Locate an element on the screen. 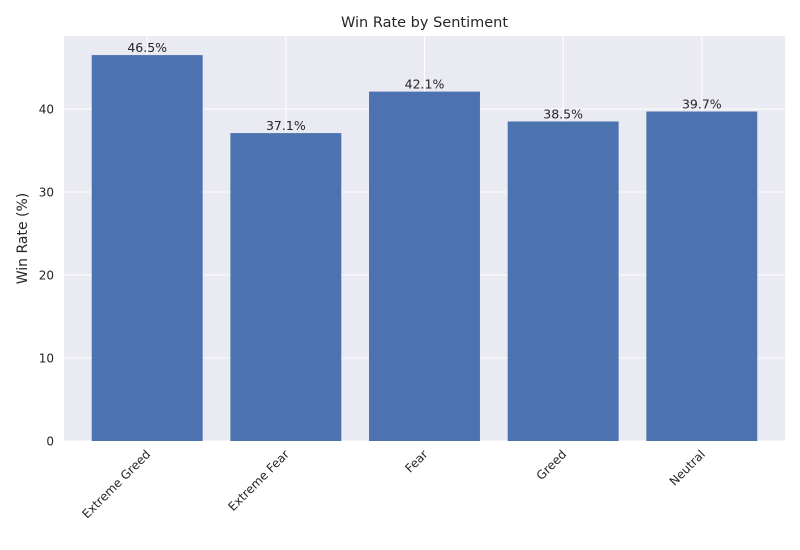 The image size is (800, 550). x-tick-label: Greed is located at coordinates (552, 465).